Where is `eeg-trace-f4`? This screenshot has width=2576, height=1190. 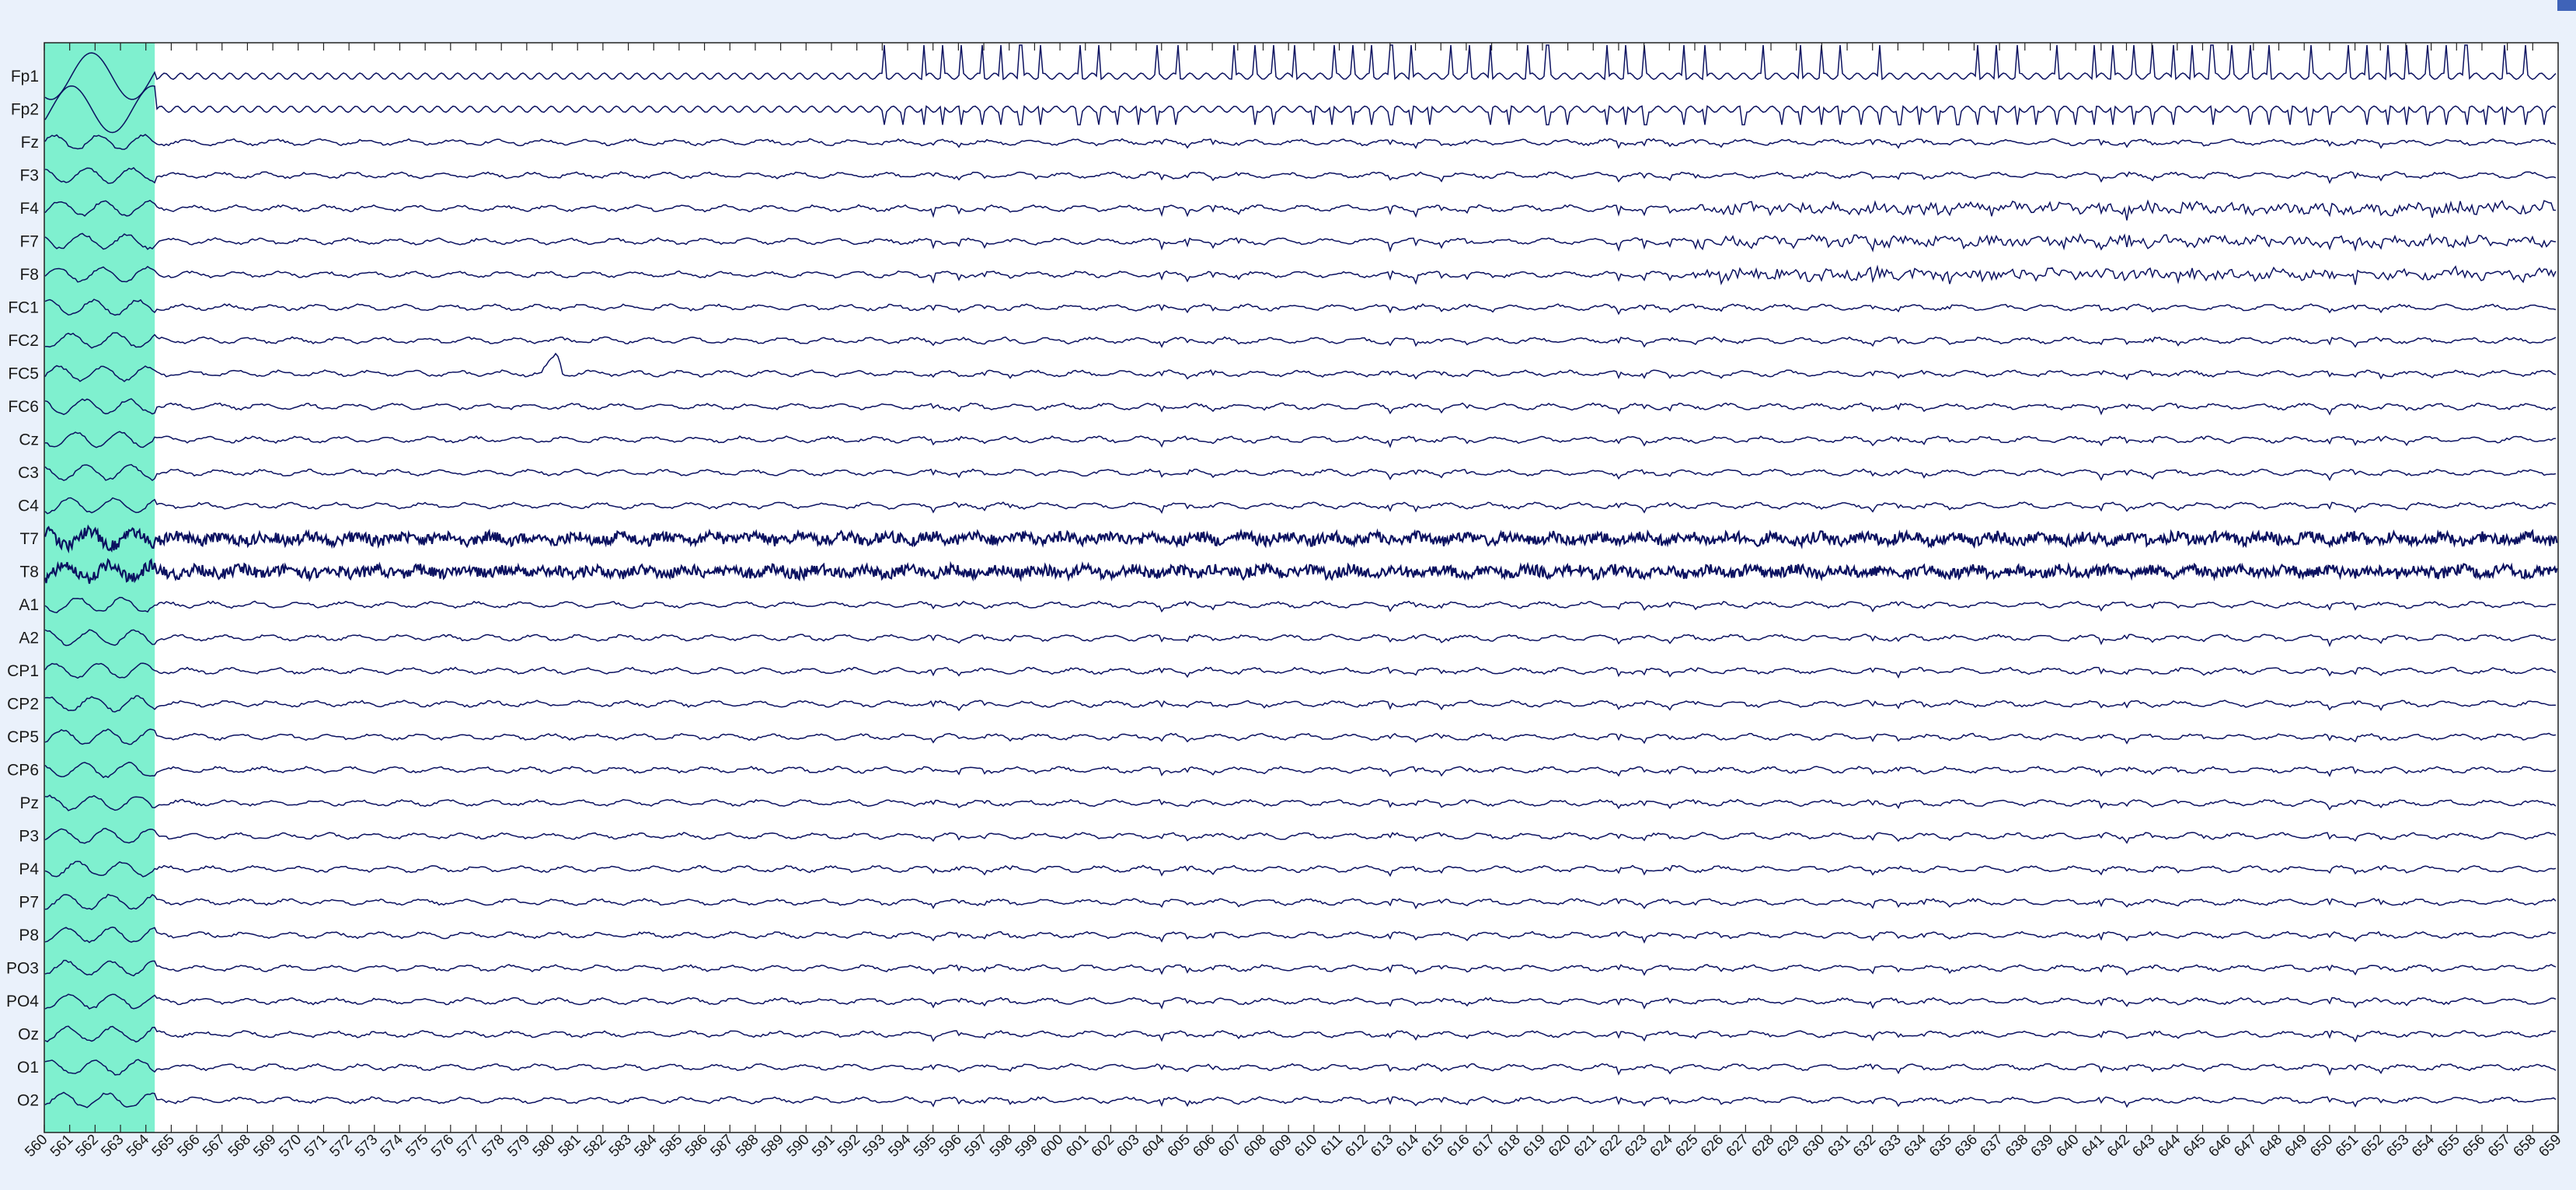 eeg-trace-f4 is located at coordinates (1300, 210).